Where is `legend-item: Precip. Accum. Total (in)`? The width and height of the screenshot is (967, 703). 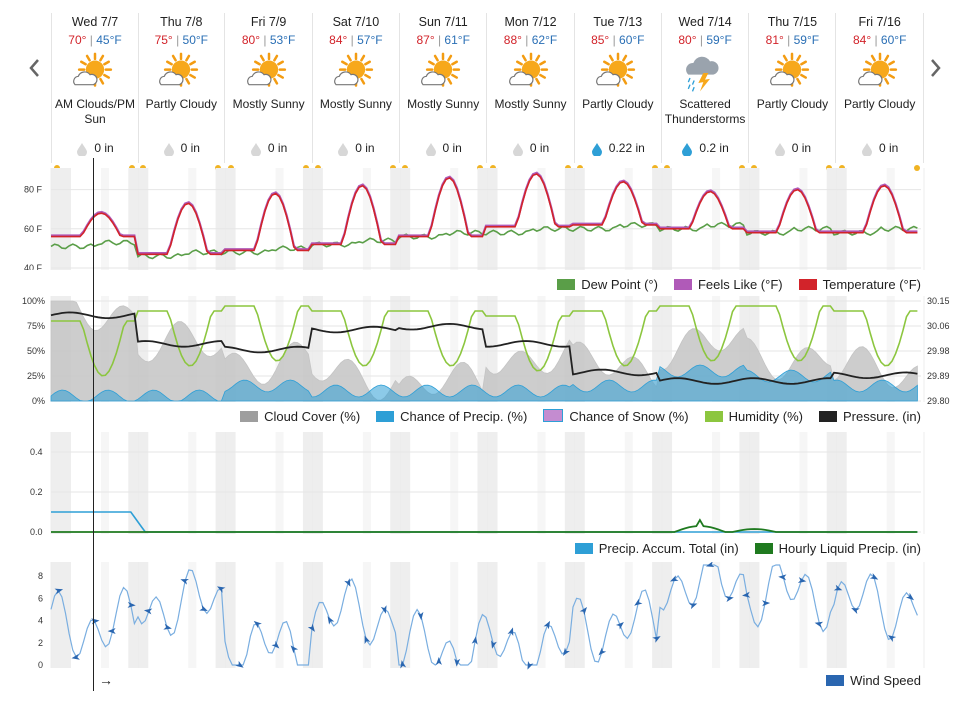
legend-item: Precip. Accum. Total (in) is located at coordinates (656, 548).